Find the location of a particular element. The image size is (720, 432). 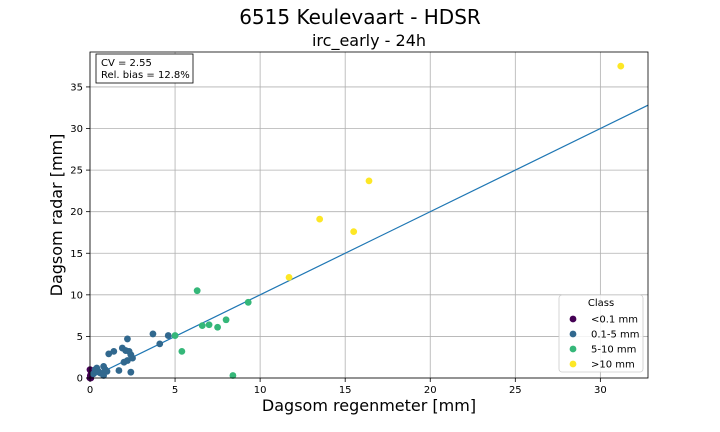

y-tick-label: 10 is located at coordinates (76, 295).